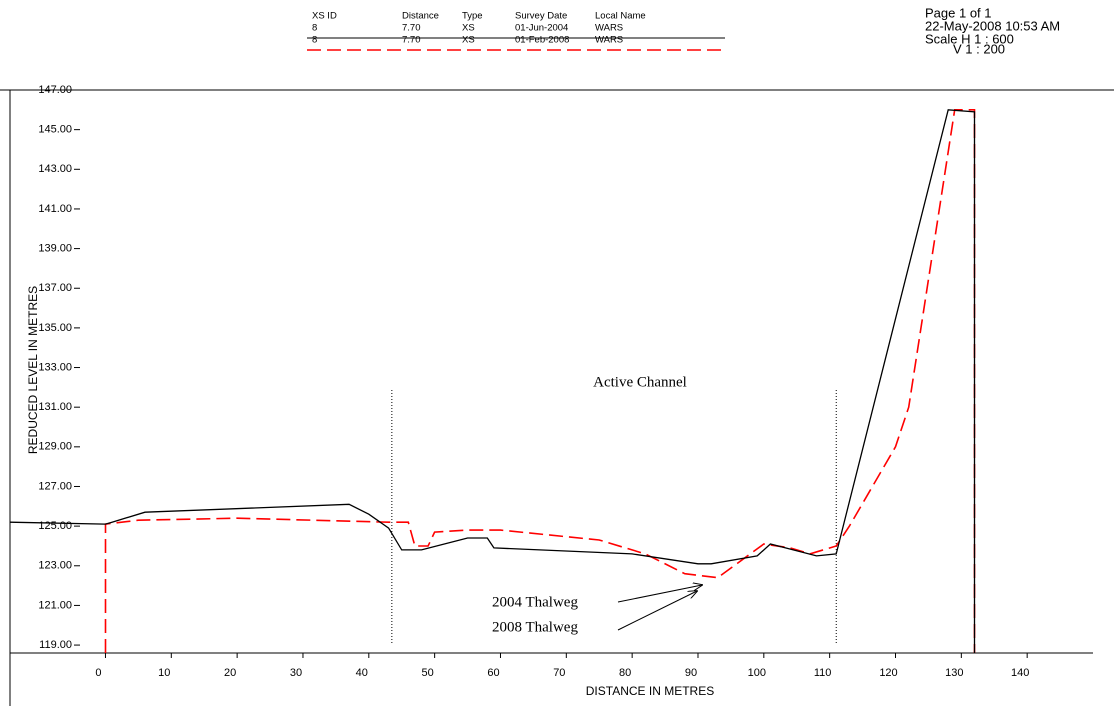 This screenshot has height=706, width=1114. I want to click on x-tick-label: 110, so click(823, 673).